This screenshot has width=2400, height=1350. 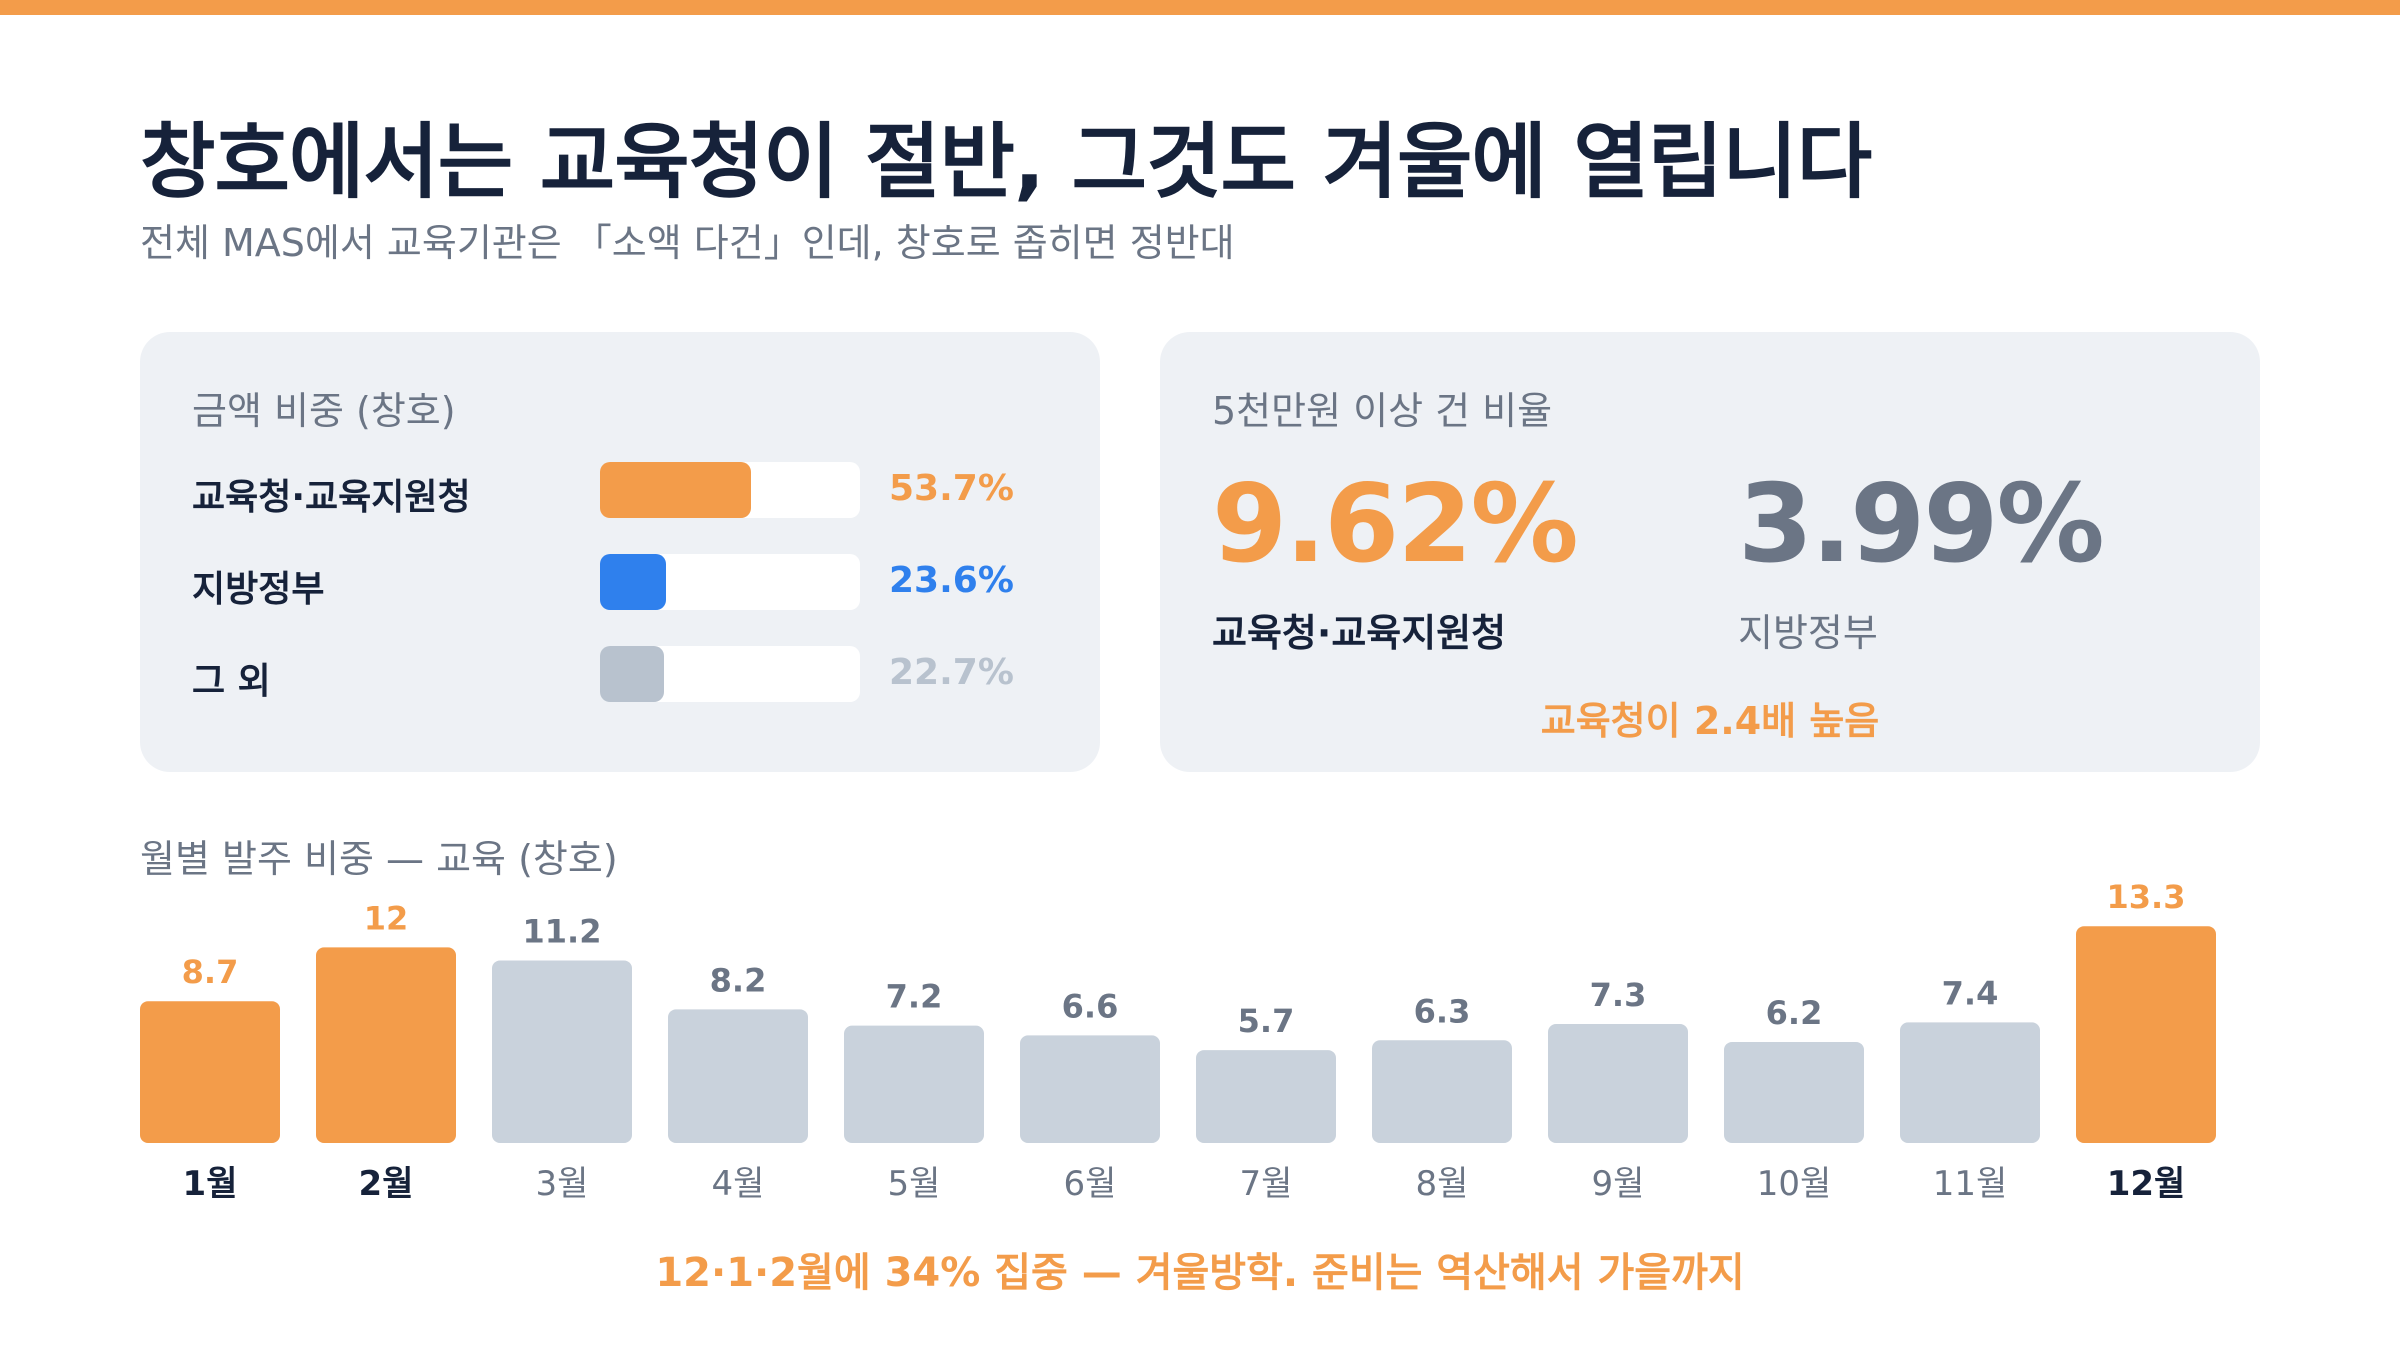 I want to click on data-label-1: 8.7, so click(x=210, y=972).